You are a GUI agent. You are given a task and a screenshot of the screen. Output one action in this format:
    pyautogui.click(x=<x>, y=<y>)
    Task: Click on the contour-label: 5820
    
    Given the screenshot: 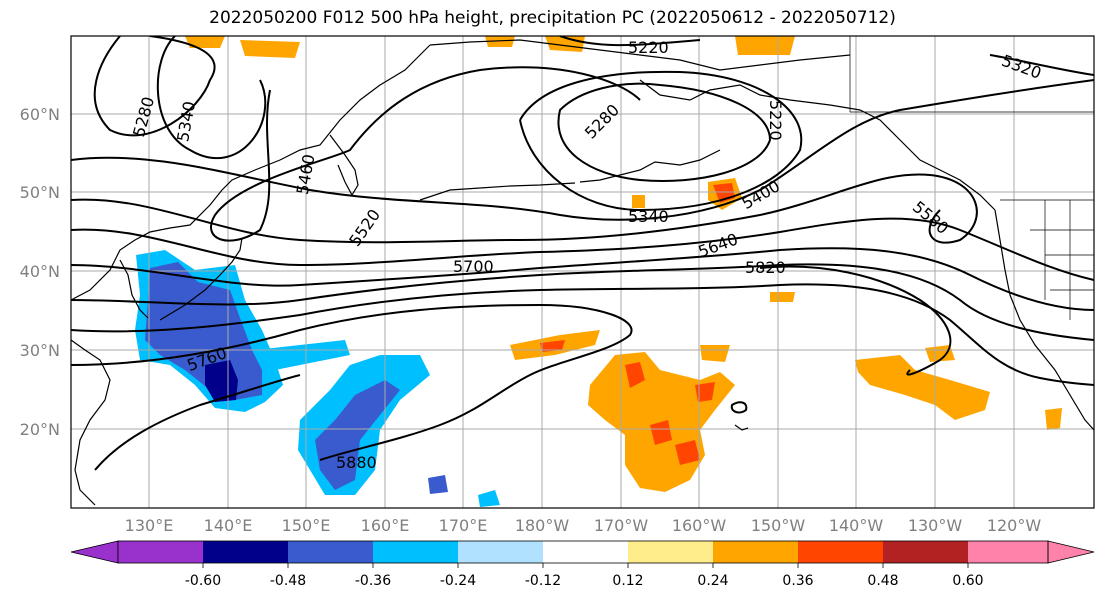 What is the action you would take?
    pyautogui.click(x=765, y=267)
    